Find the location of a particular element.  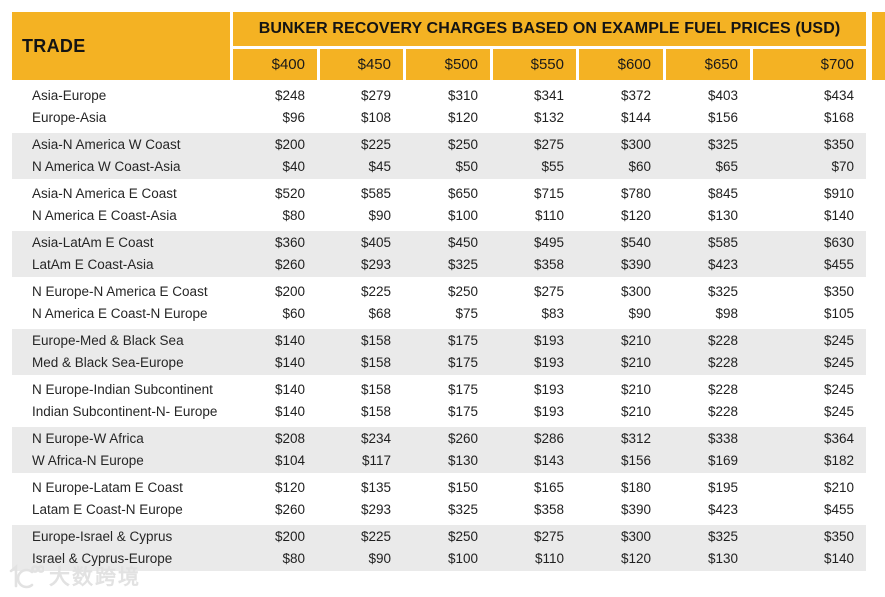

charge-value: $117 is located at coordinates (376, 460).